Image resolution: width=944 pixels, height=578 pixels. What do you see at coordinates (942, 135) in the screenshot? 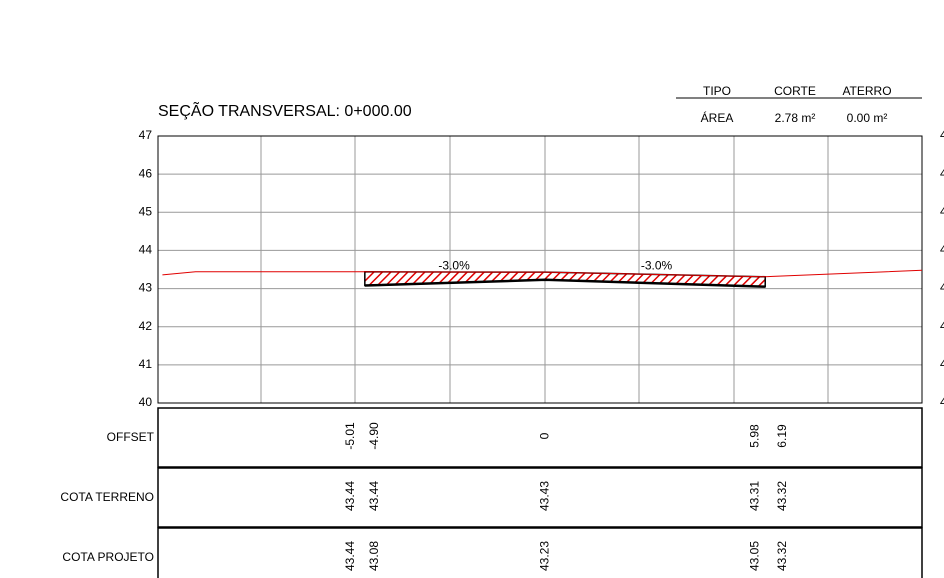
I see `y2-tick-label: 47` at bounding box center [942, 135].